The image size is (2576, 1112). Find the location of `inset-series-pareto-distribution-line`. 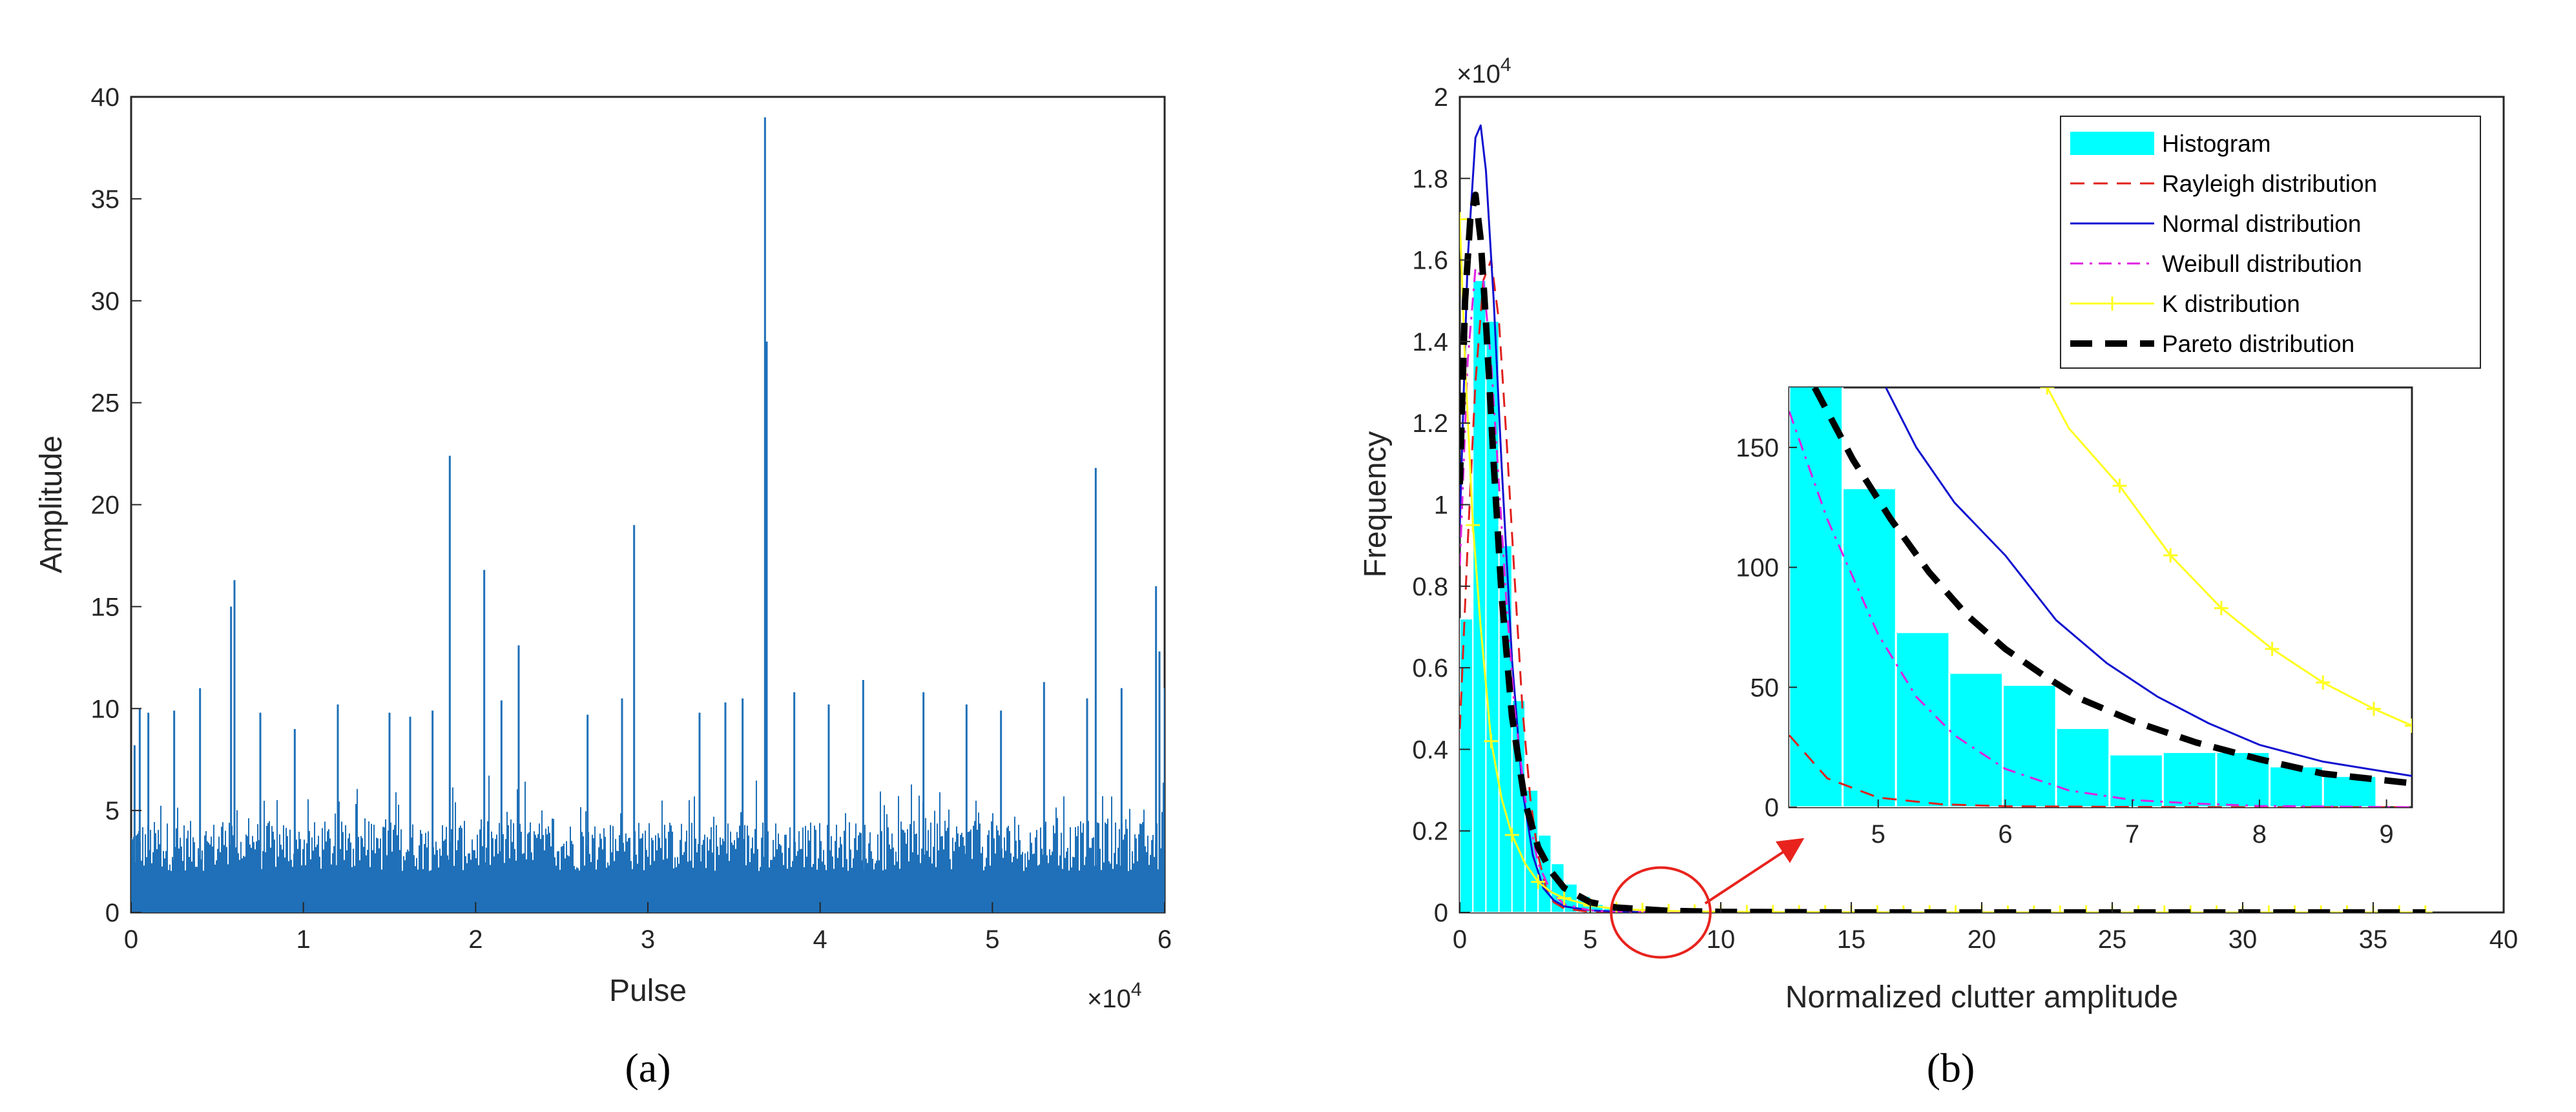

inset-series-pareto-distribution-line is located at coordinates (2111, 587).